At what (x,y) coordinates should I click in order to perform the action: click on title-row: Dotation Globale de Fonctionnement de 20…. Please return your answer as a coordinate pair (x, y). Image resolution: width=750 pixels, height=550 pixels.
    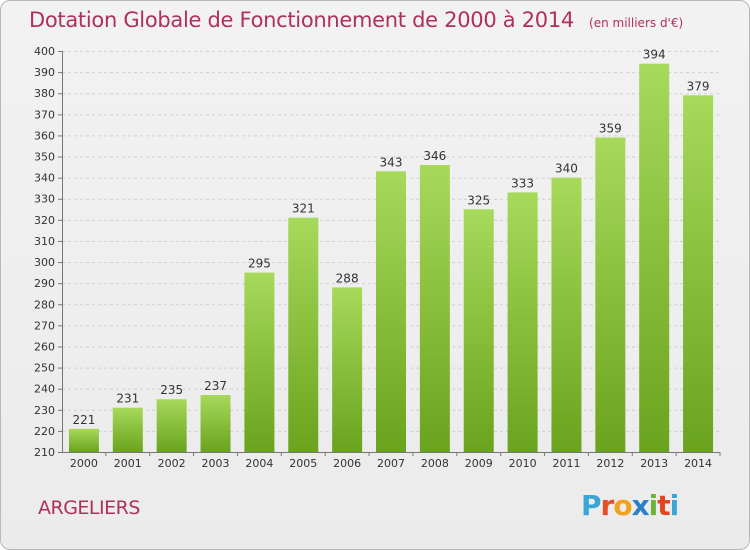
    Looking at the image, I should click on (356, 20).